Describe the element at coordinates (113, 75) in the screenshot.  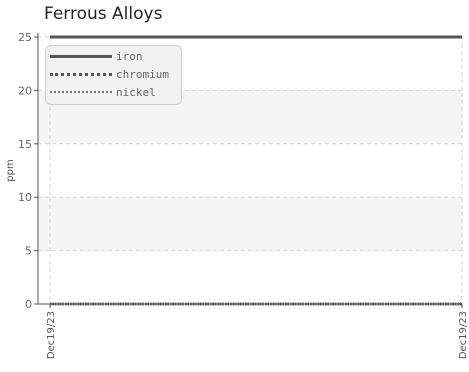
I see `legend: iron chromium nickel` at that location.